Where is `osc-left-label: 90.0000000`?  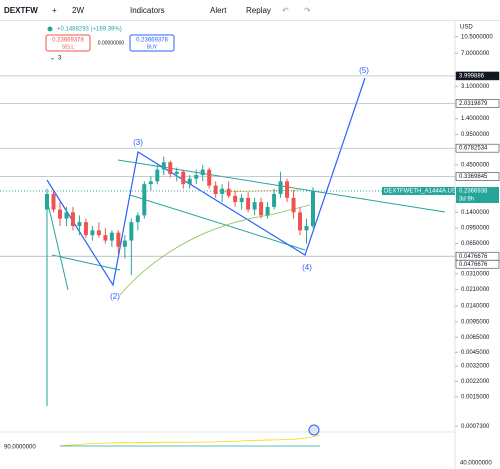 osc-left-label: 90.0000000 is located at coordinates (20, 448).